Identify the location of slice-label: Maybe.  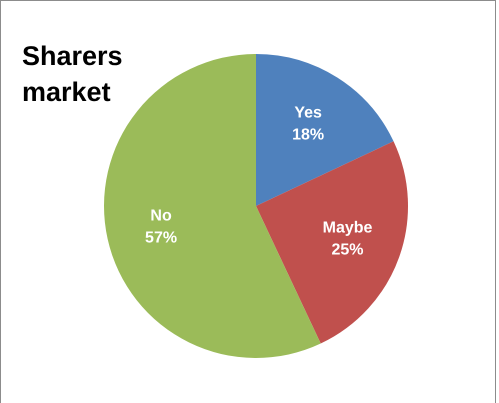
(347, 227).